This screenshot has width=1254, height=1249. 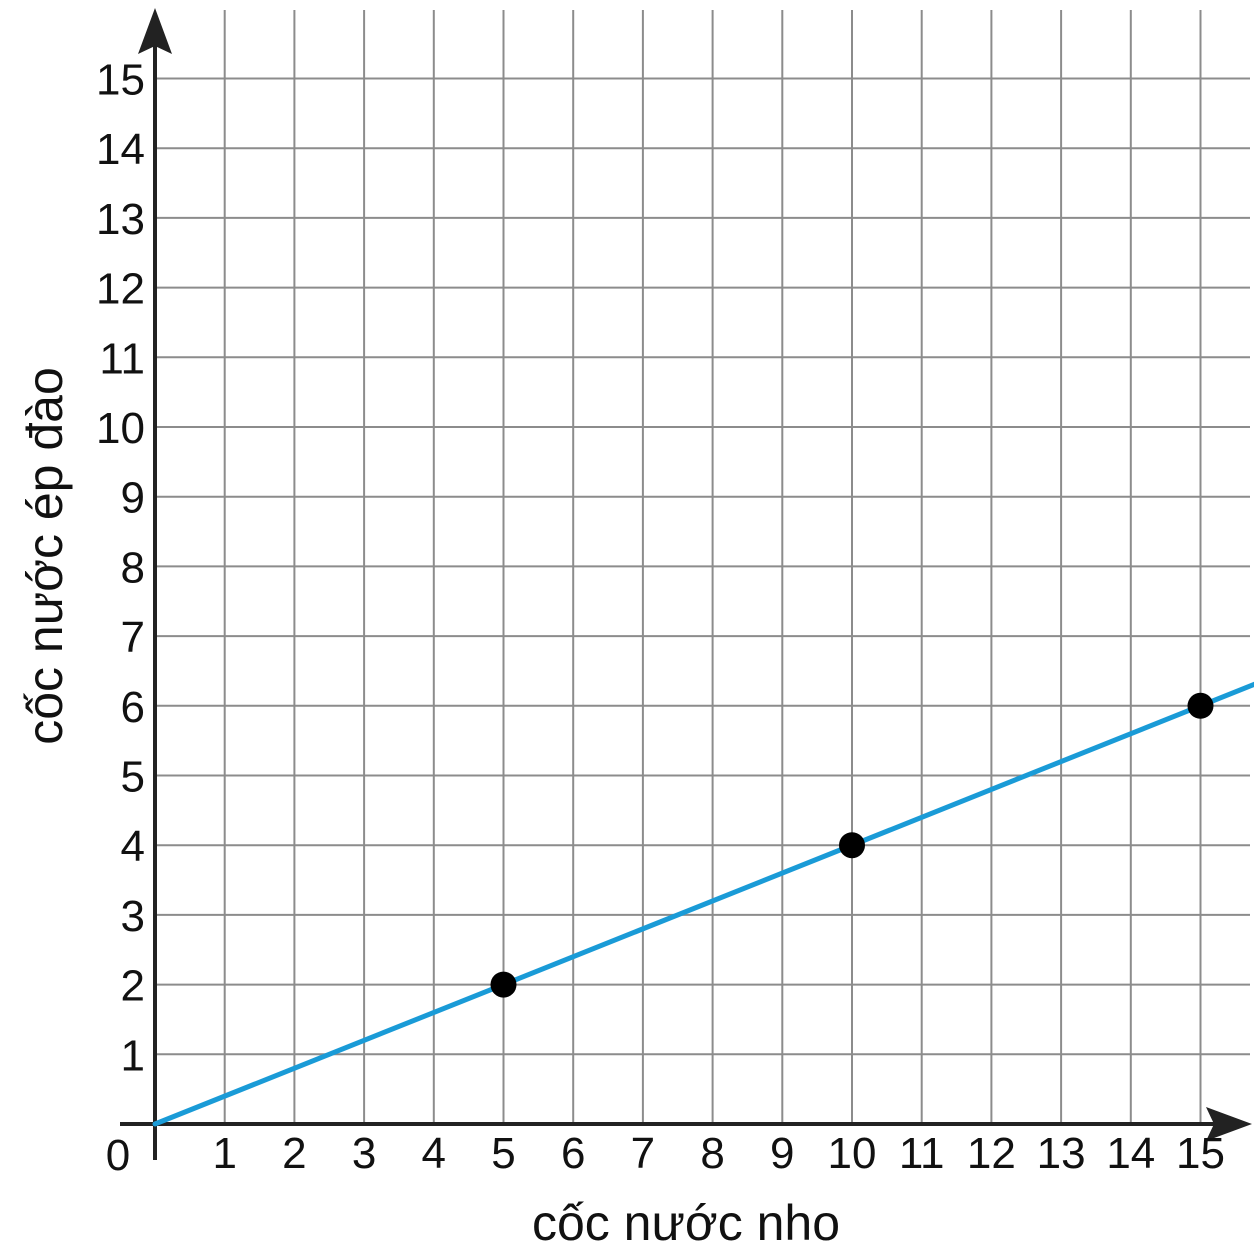 I want to click on x-tick-label: 10, so click(x=852, y=1153).